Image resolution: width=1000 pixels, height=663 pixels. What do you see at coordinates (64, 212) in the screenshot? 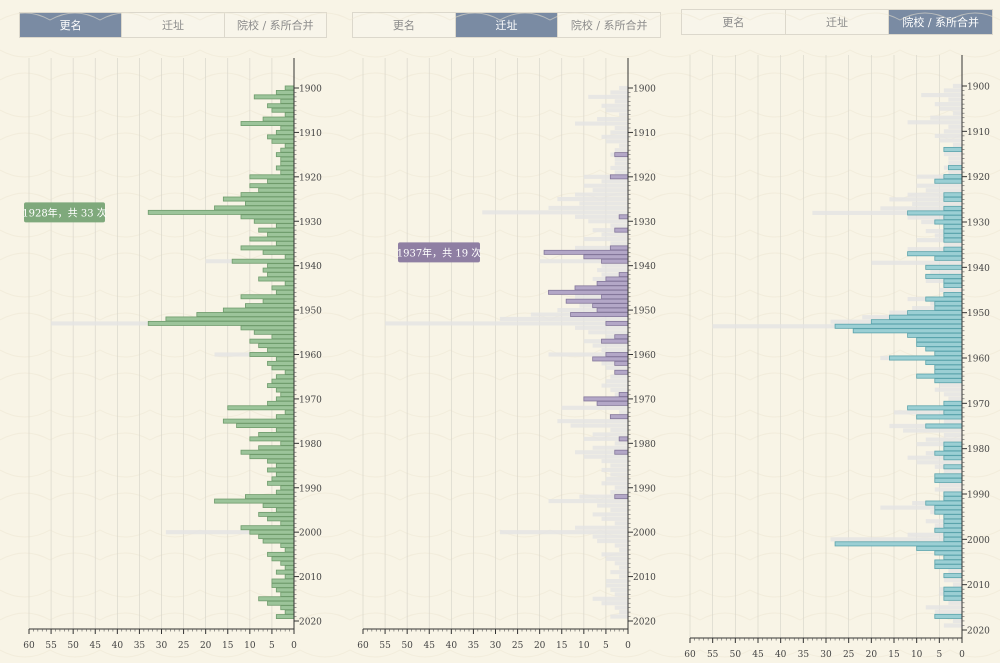
I see `tooltip-text: 1928年，共 33 次` at bounding box center [64, 212].